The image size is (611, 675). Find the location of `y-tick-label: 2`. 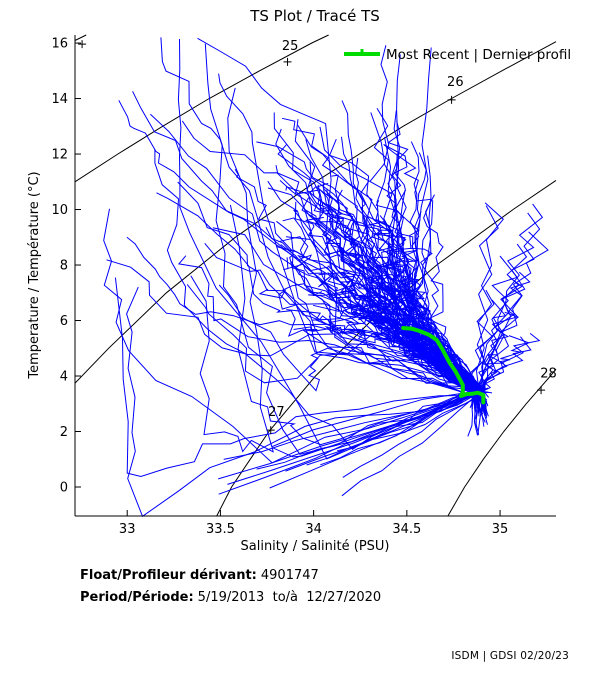

y-tick-label: 2 is located at coordinates (64, 432).